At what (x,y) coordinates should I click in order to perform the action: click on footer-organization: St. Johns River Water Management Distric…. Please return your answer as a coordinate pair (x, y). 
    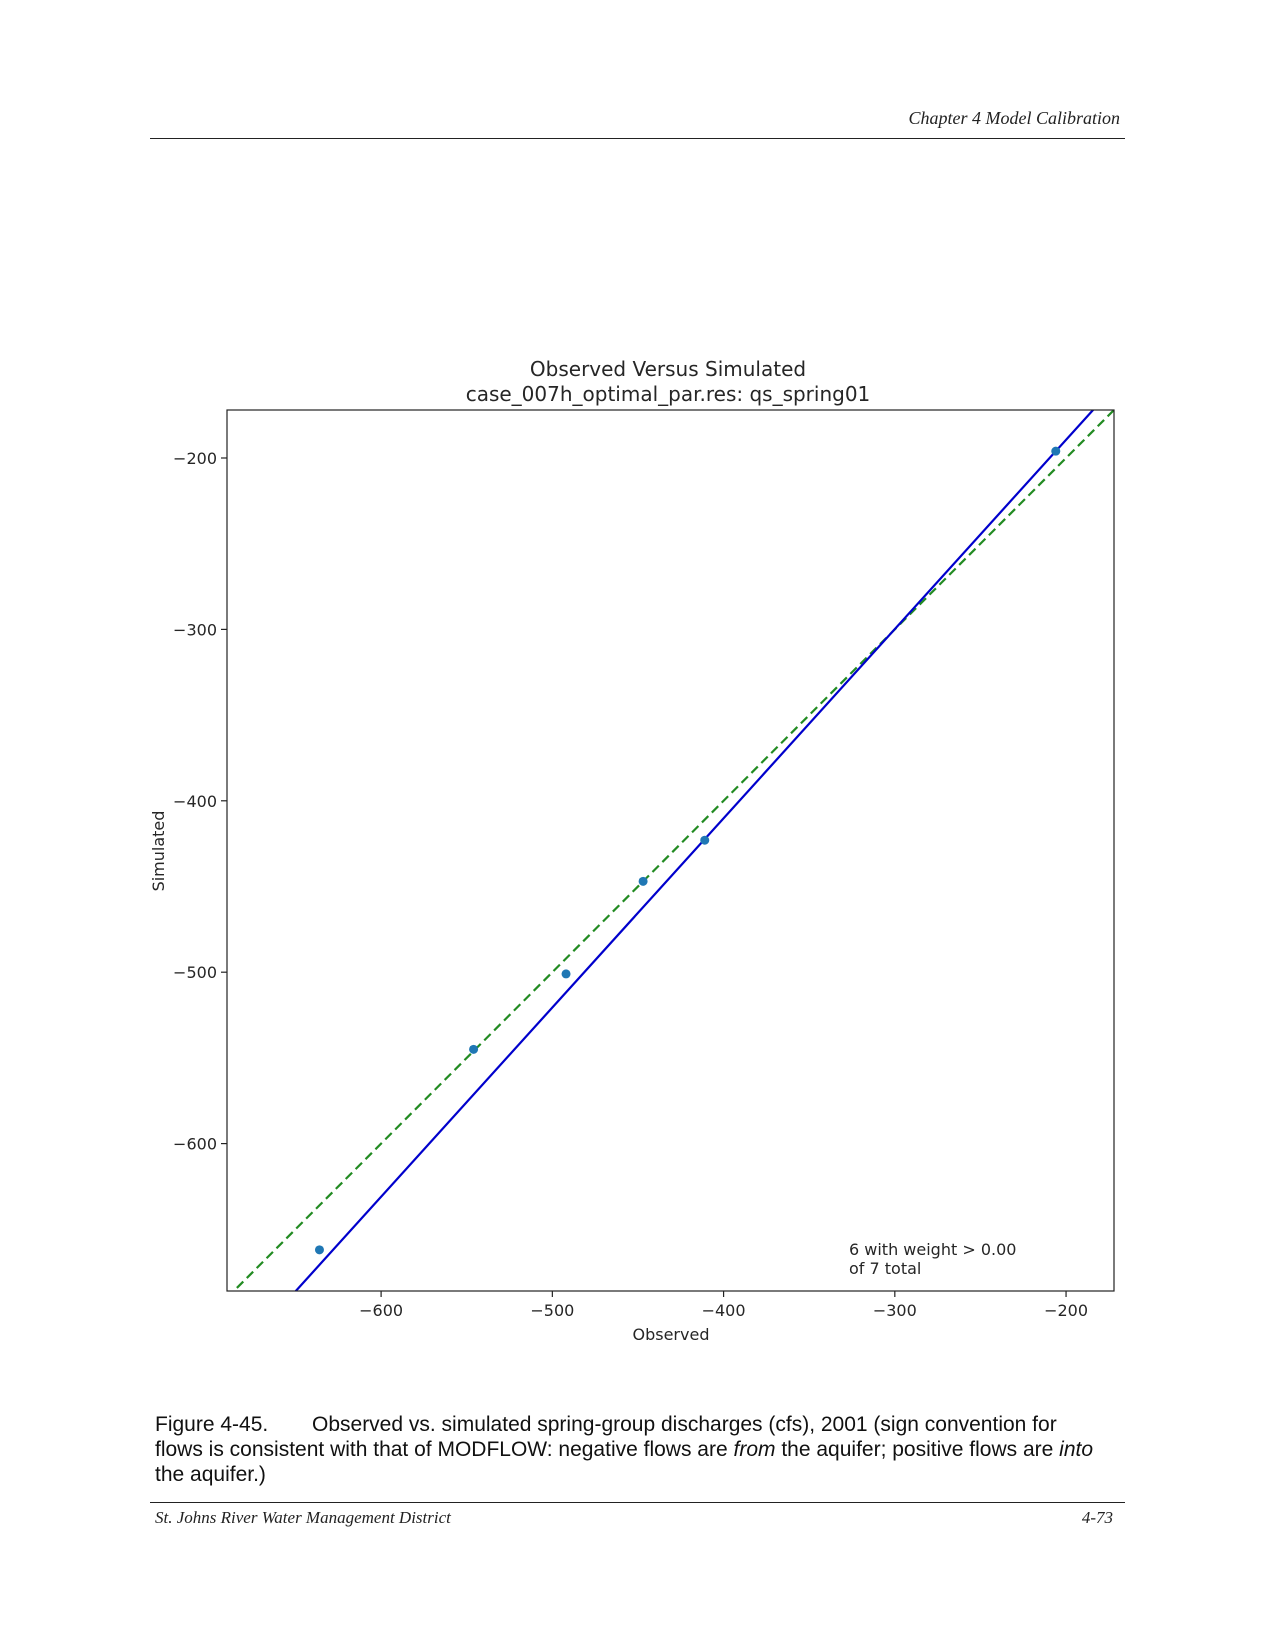
    Looking at the image, I should click on (303, 1517).